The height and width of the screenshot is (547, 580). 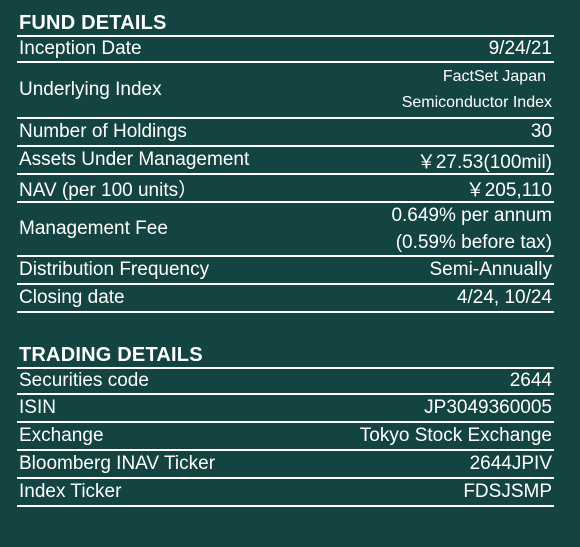 What do you see at coordinates (93, 23) in the screenshot?
I see `fund-details-title: FUND DETAILS` at bounding box center [93, 23].